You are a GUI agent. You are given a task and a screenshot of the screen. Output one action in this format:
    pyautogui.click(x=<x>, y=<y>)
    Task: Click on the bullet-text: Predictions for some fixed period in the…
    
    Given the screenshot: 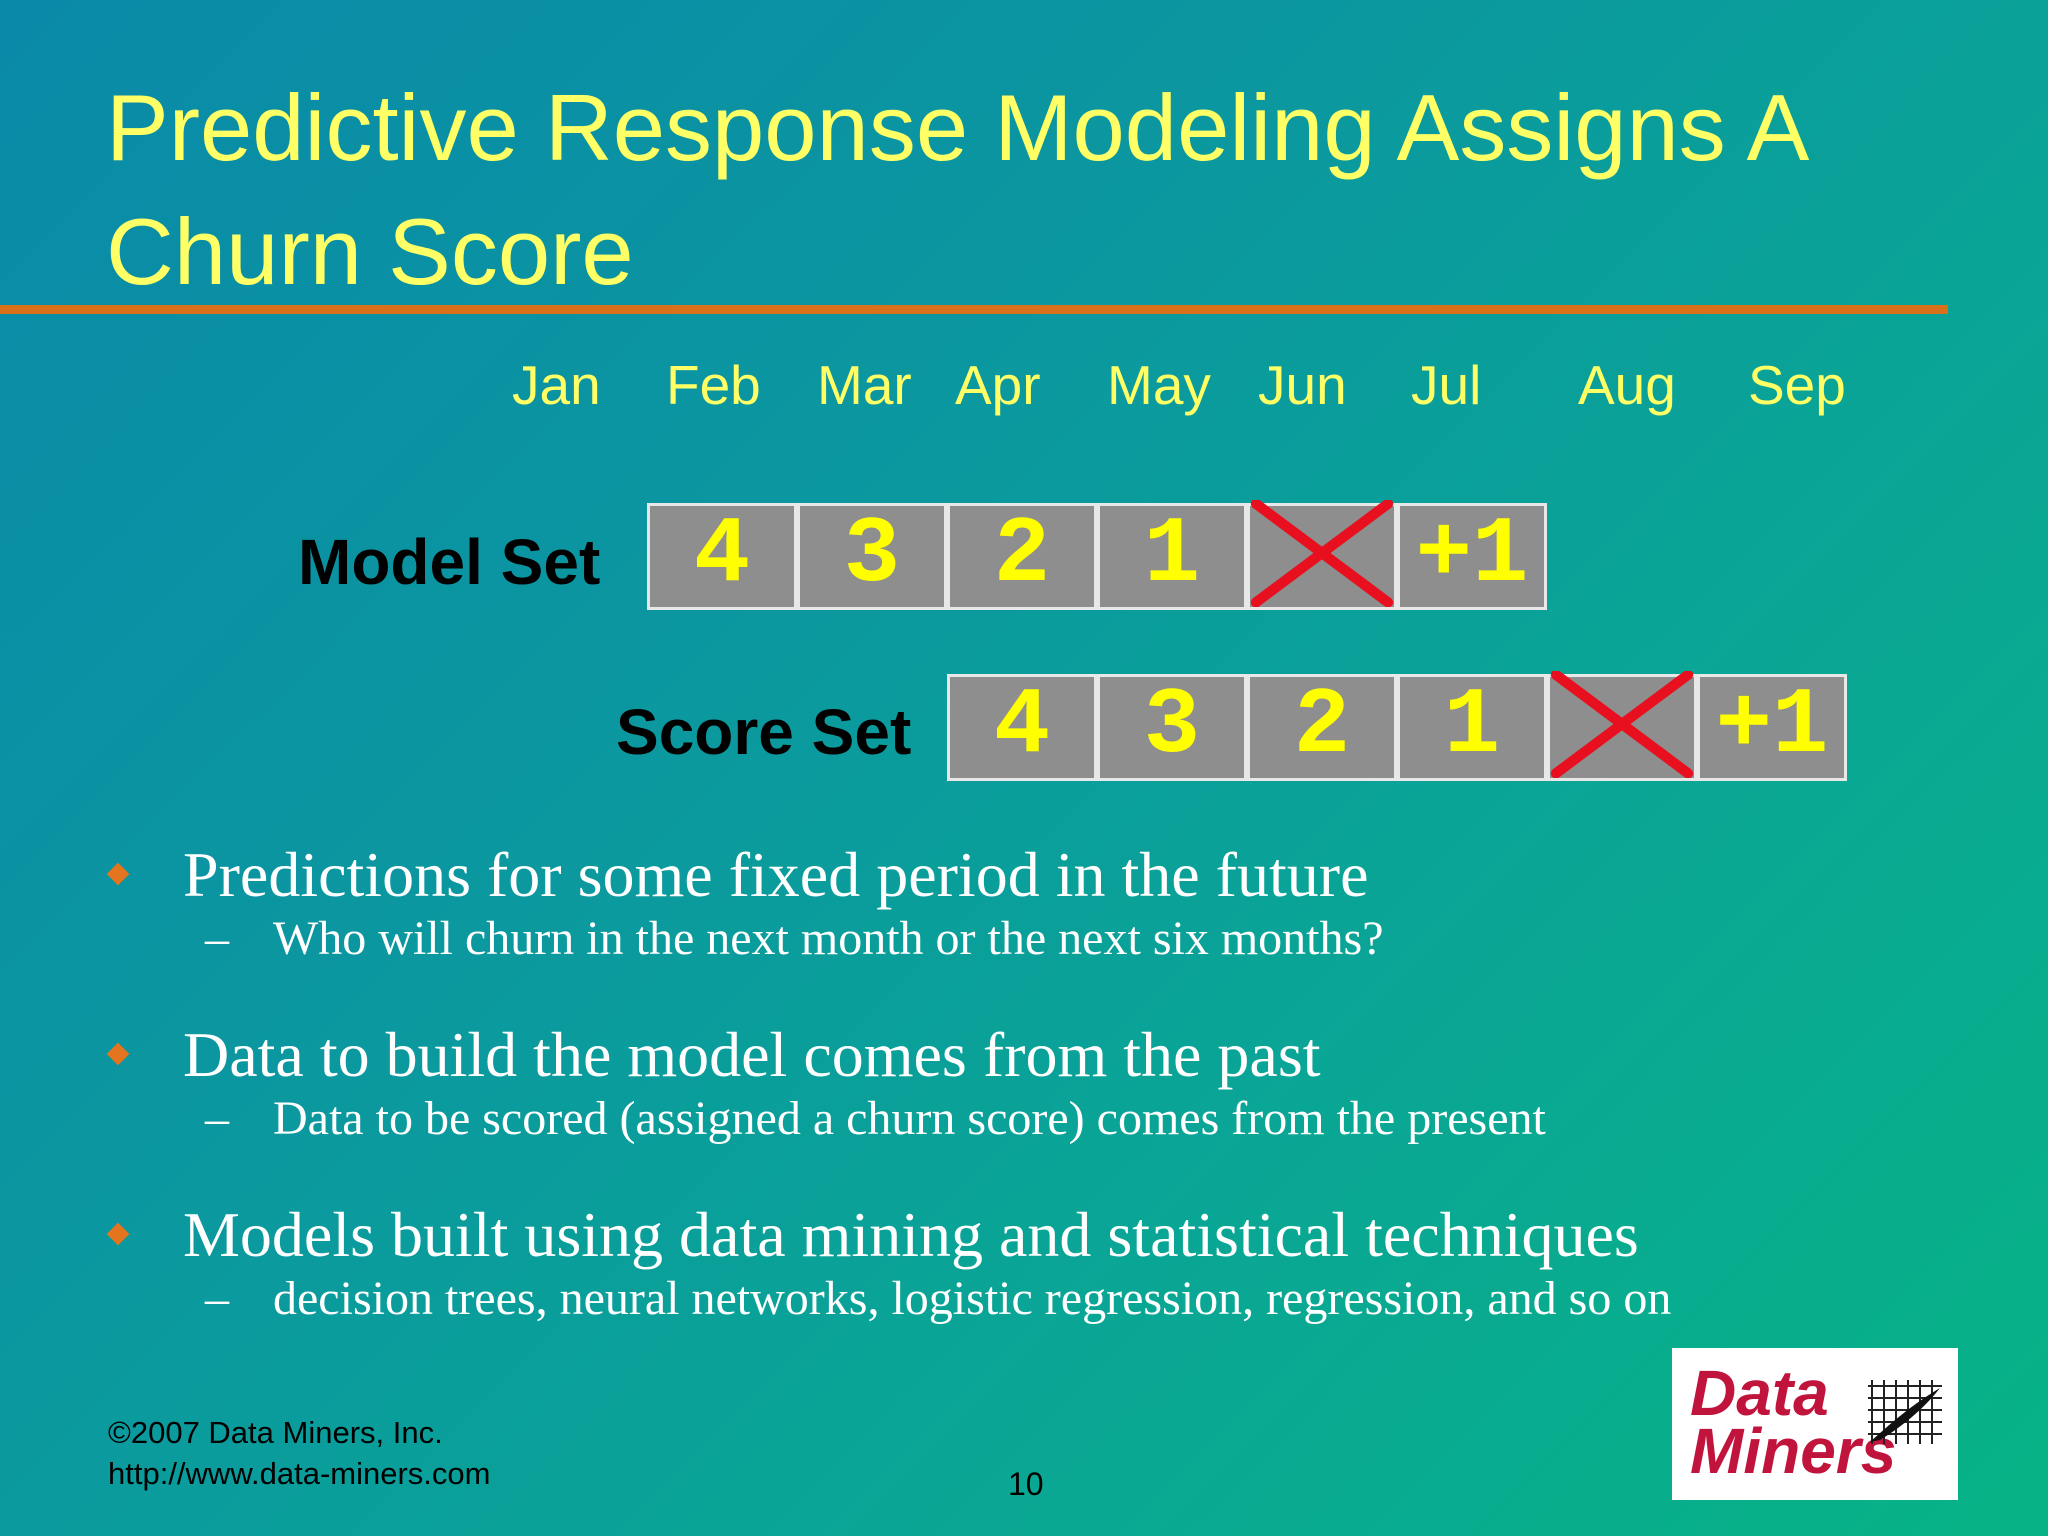 What is the action you would take?
    pyautogui.click(x=776, y=874)
    